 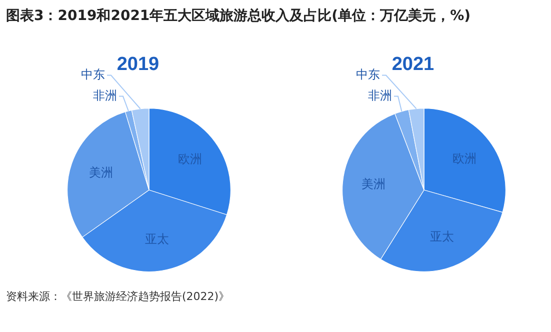 I want to click on chart-subtitle: 2021, so click(x=413, y=64).